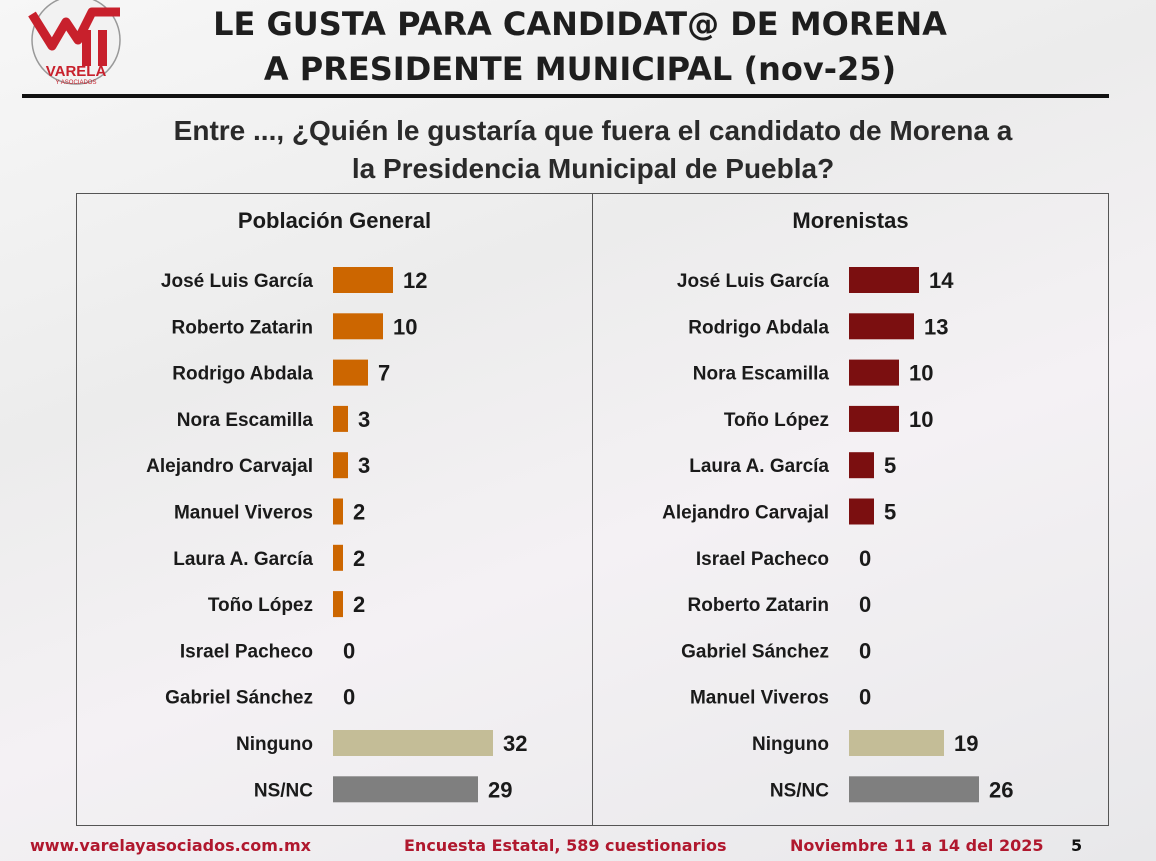  What do you see at coordinates (936, 326) in the screenshot?
I see `data-label-rodrigo-abdala: 13` at bounding box center [936, 326].